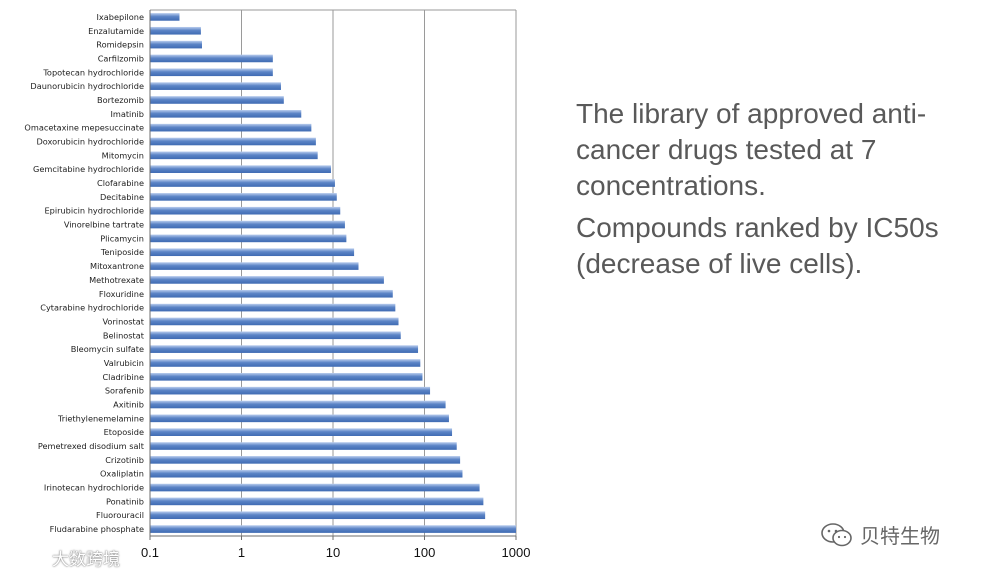  I want to click on category-label-29: Triethylenemelamine, so click(100, 418).